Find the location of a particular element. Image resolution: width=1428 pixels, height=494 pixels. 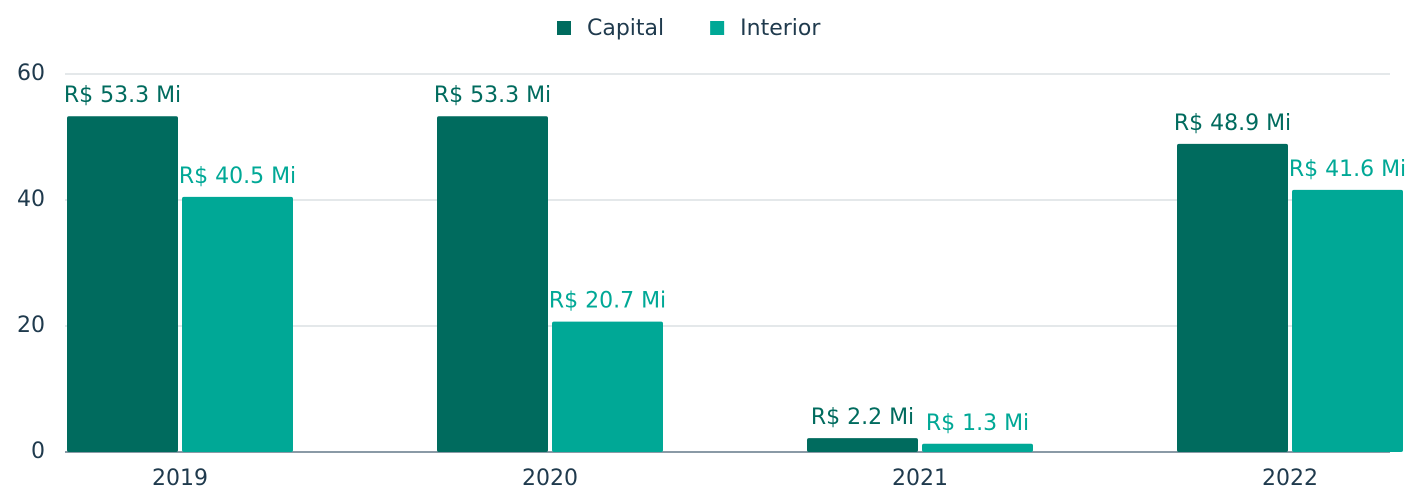

value-label: R$ 41.6 Mi is located at coordinates (1347, 169).